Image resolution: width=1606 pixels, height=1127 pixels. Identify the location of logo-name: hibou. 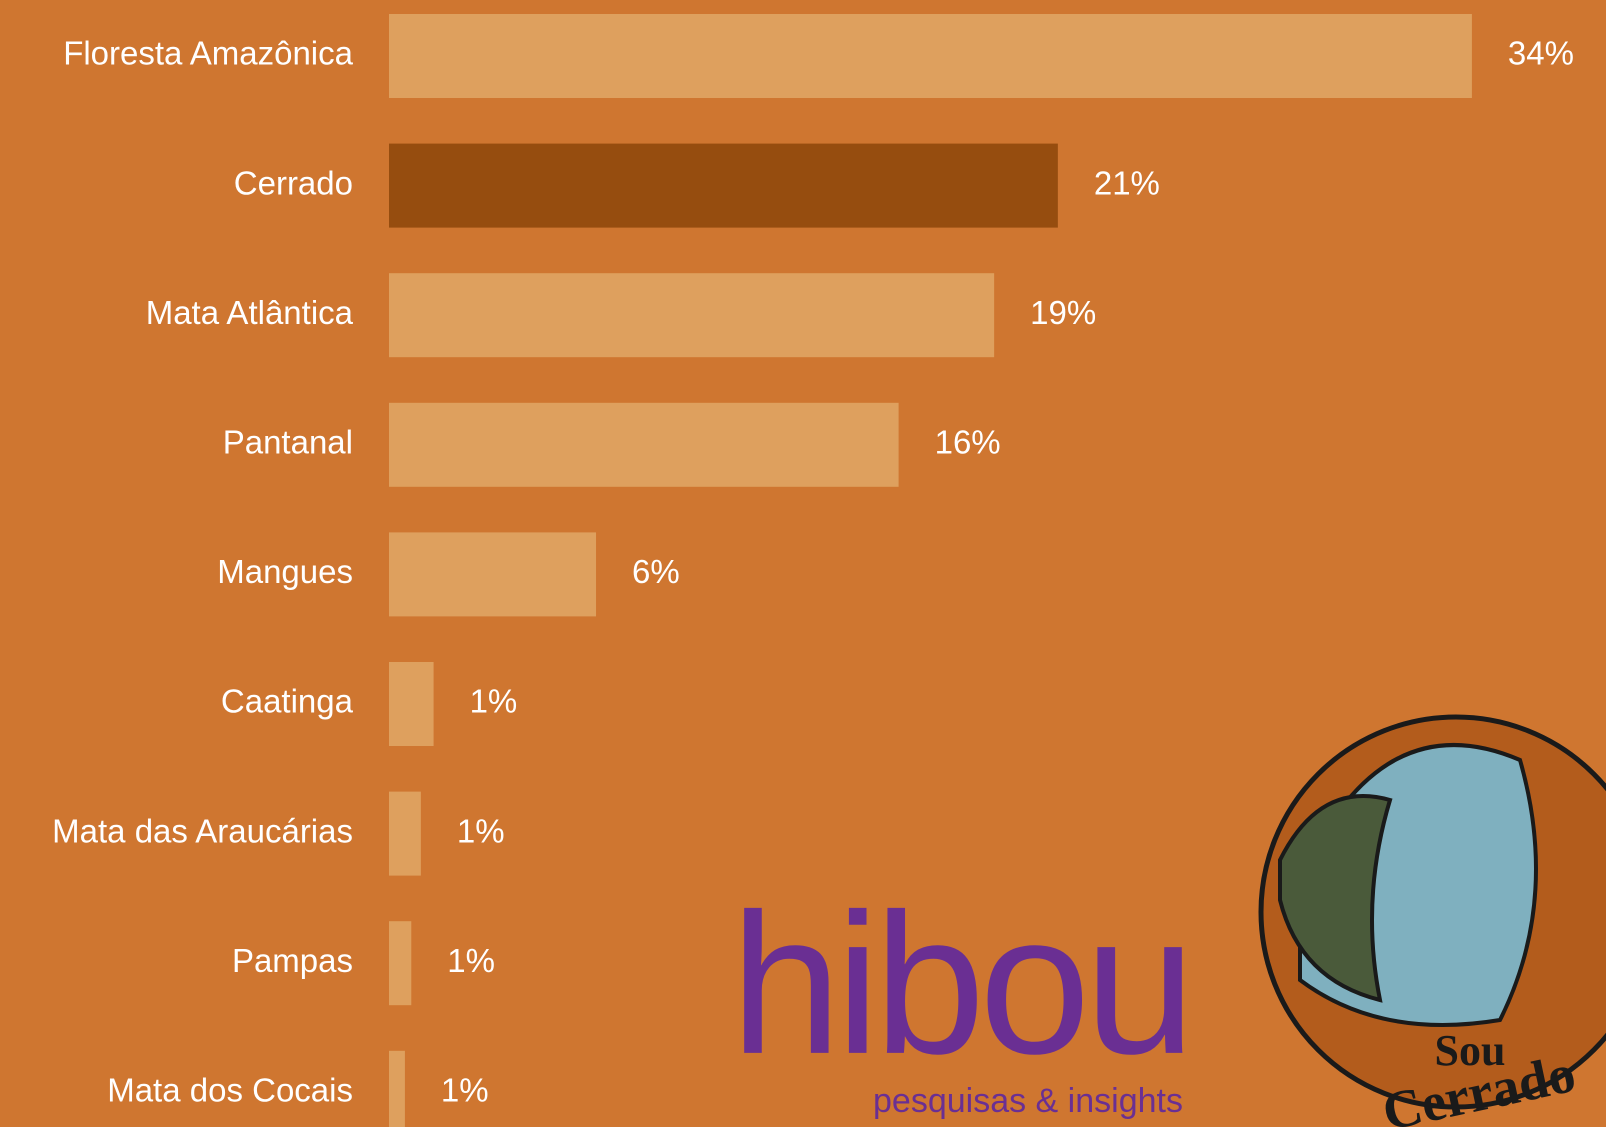
(959, 984).